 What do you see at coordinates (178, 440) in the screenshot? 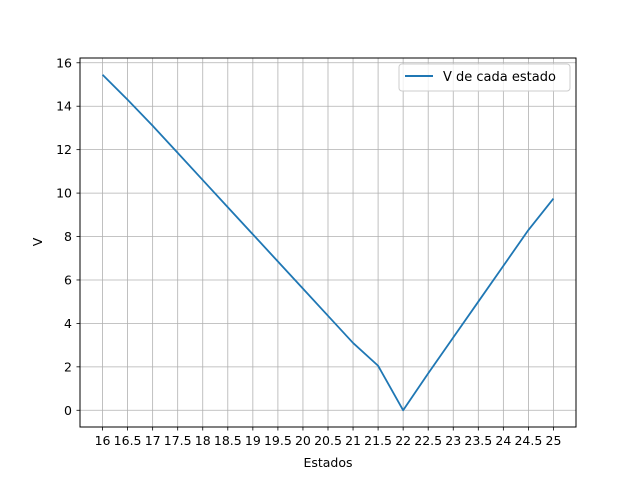
I see `x-tick-label: 17.5` at bounding box center [178, 440].